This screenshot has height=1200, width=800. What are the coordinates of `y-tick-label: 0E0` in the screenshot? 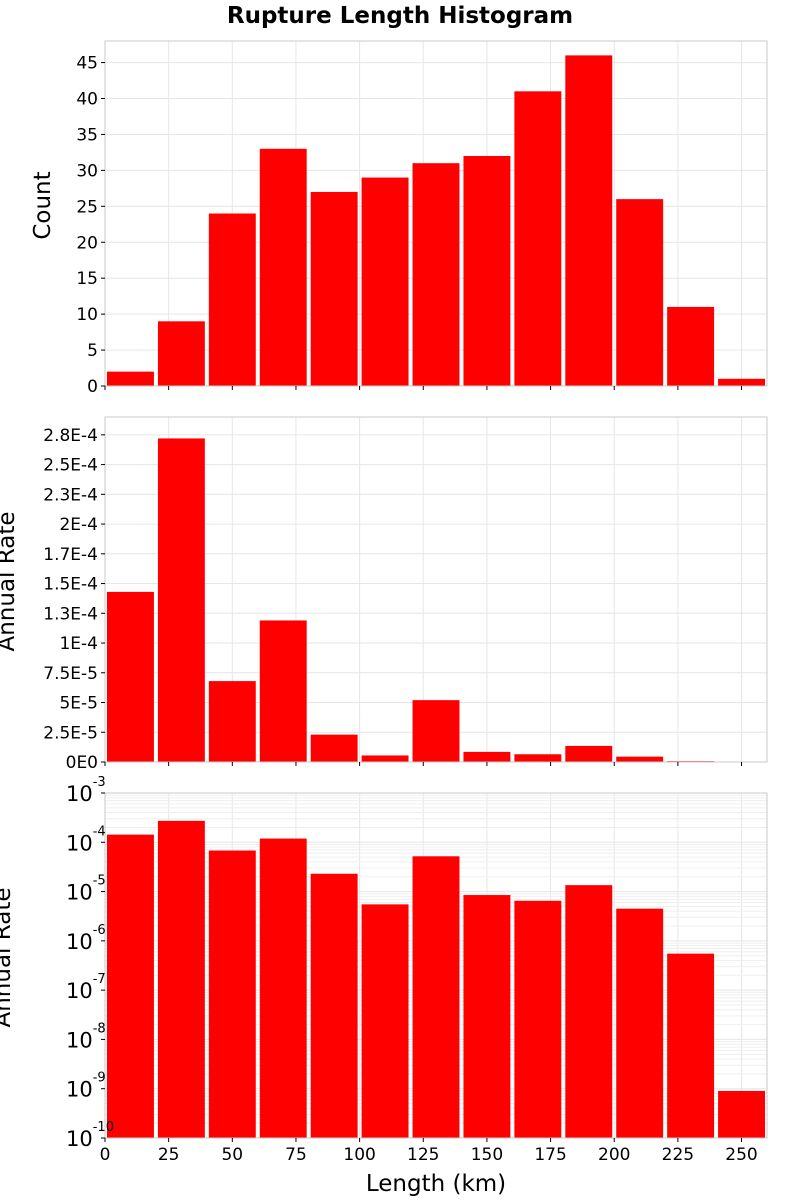 It's located at (82, 763).